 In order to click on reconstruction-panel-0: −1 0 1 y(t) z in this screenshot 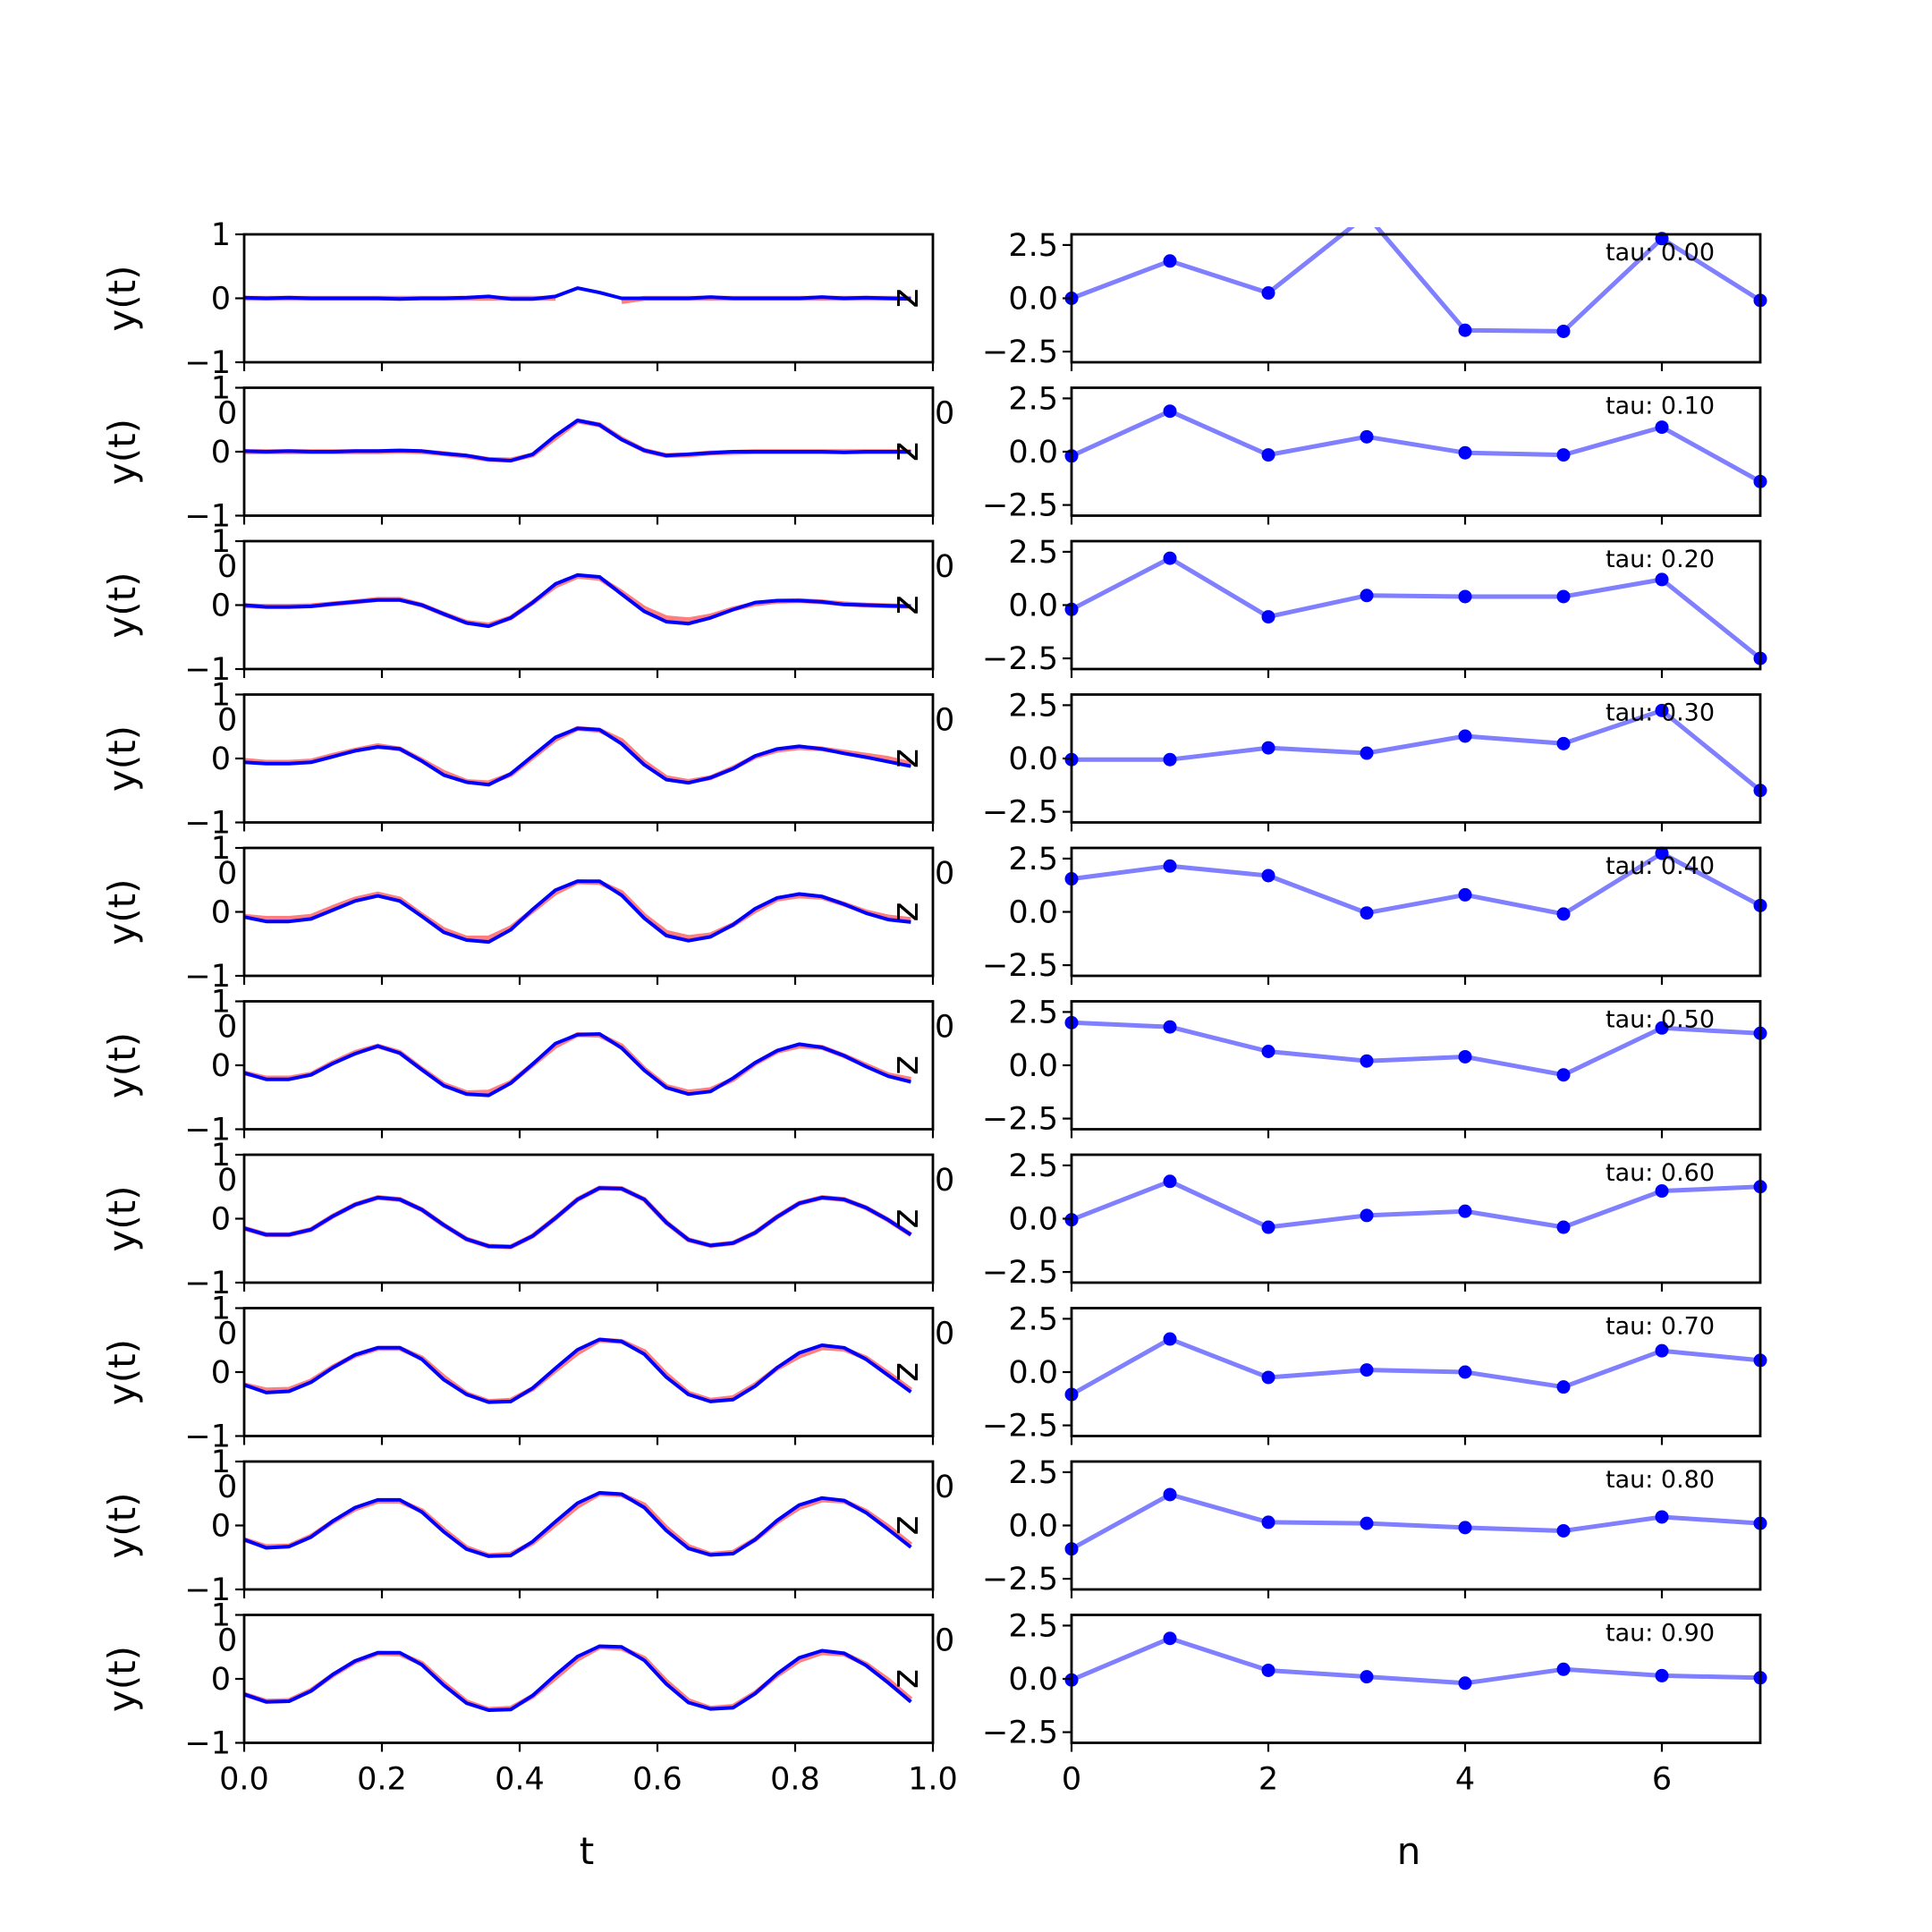, I will do `click(517, 299)`.